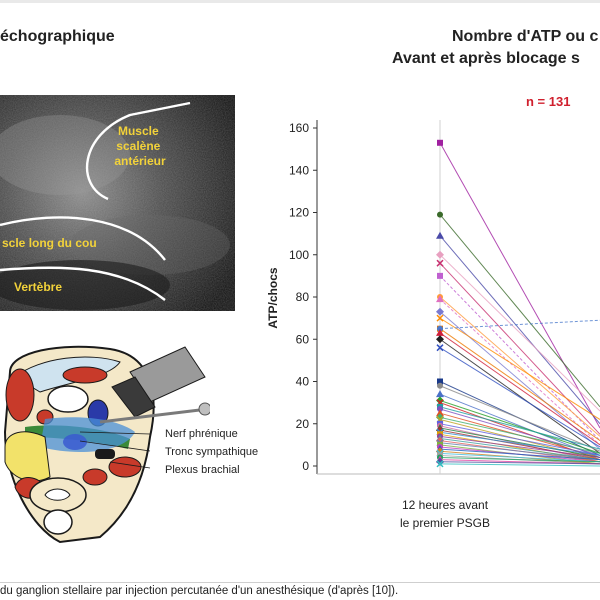  I want to click on series-lines, so click(518, 303).